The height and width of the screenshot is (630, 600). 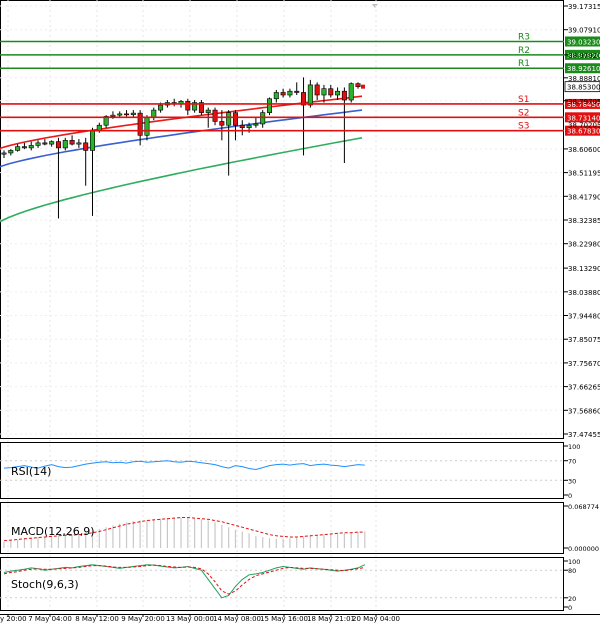 What do you see at coordinates (237, 619) in the screenshot?
I see `time-tick-label: 14 May 08:00` at bounding box center [237, 619].